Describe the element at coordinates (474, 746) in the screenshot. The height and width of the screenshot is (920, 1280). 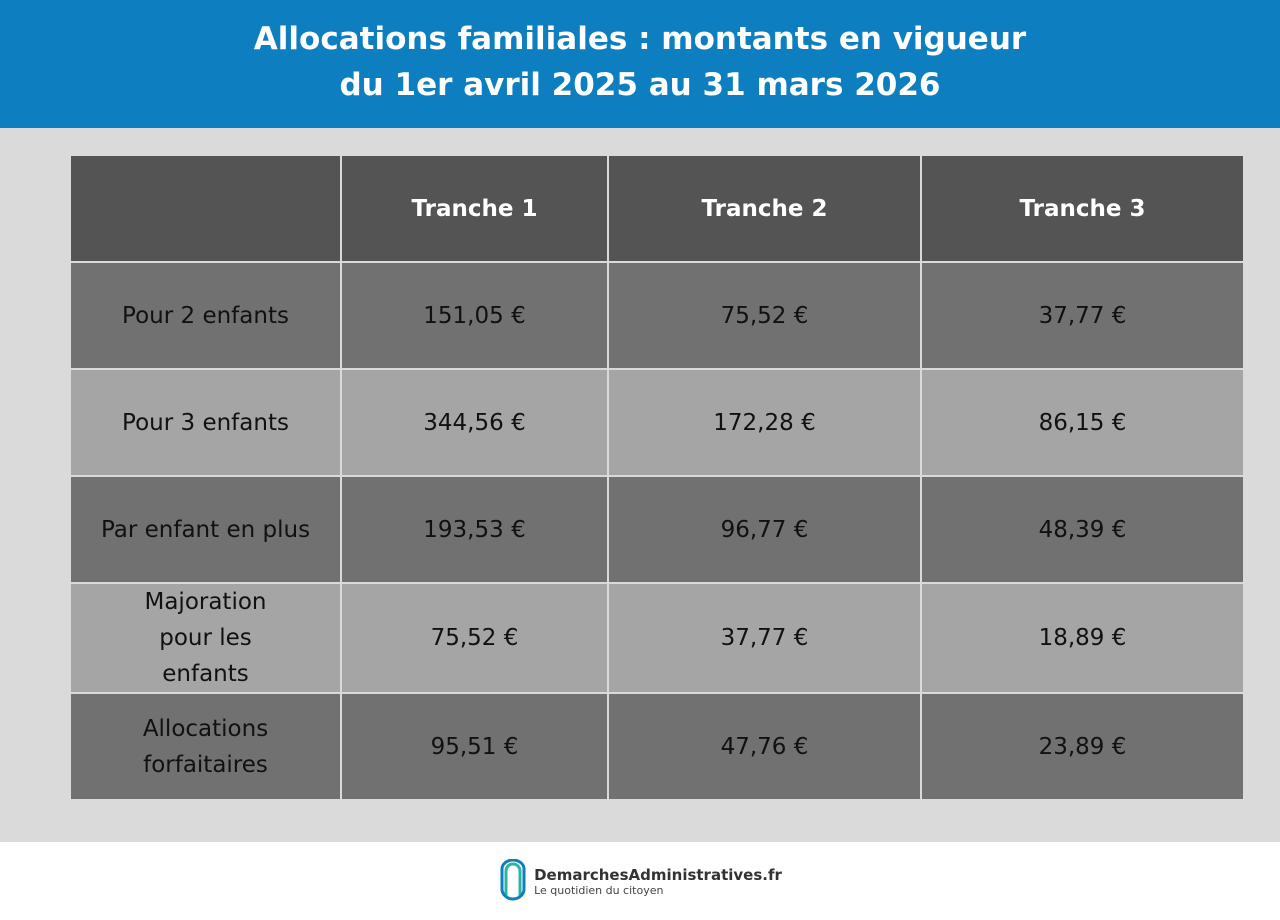
I see `cell-value: 95,51 €` at that location.